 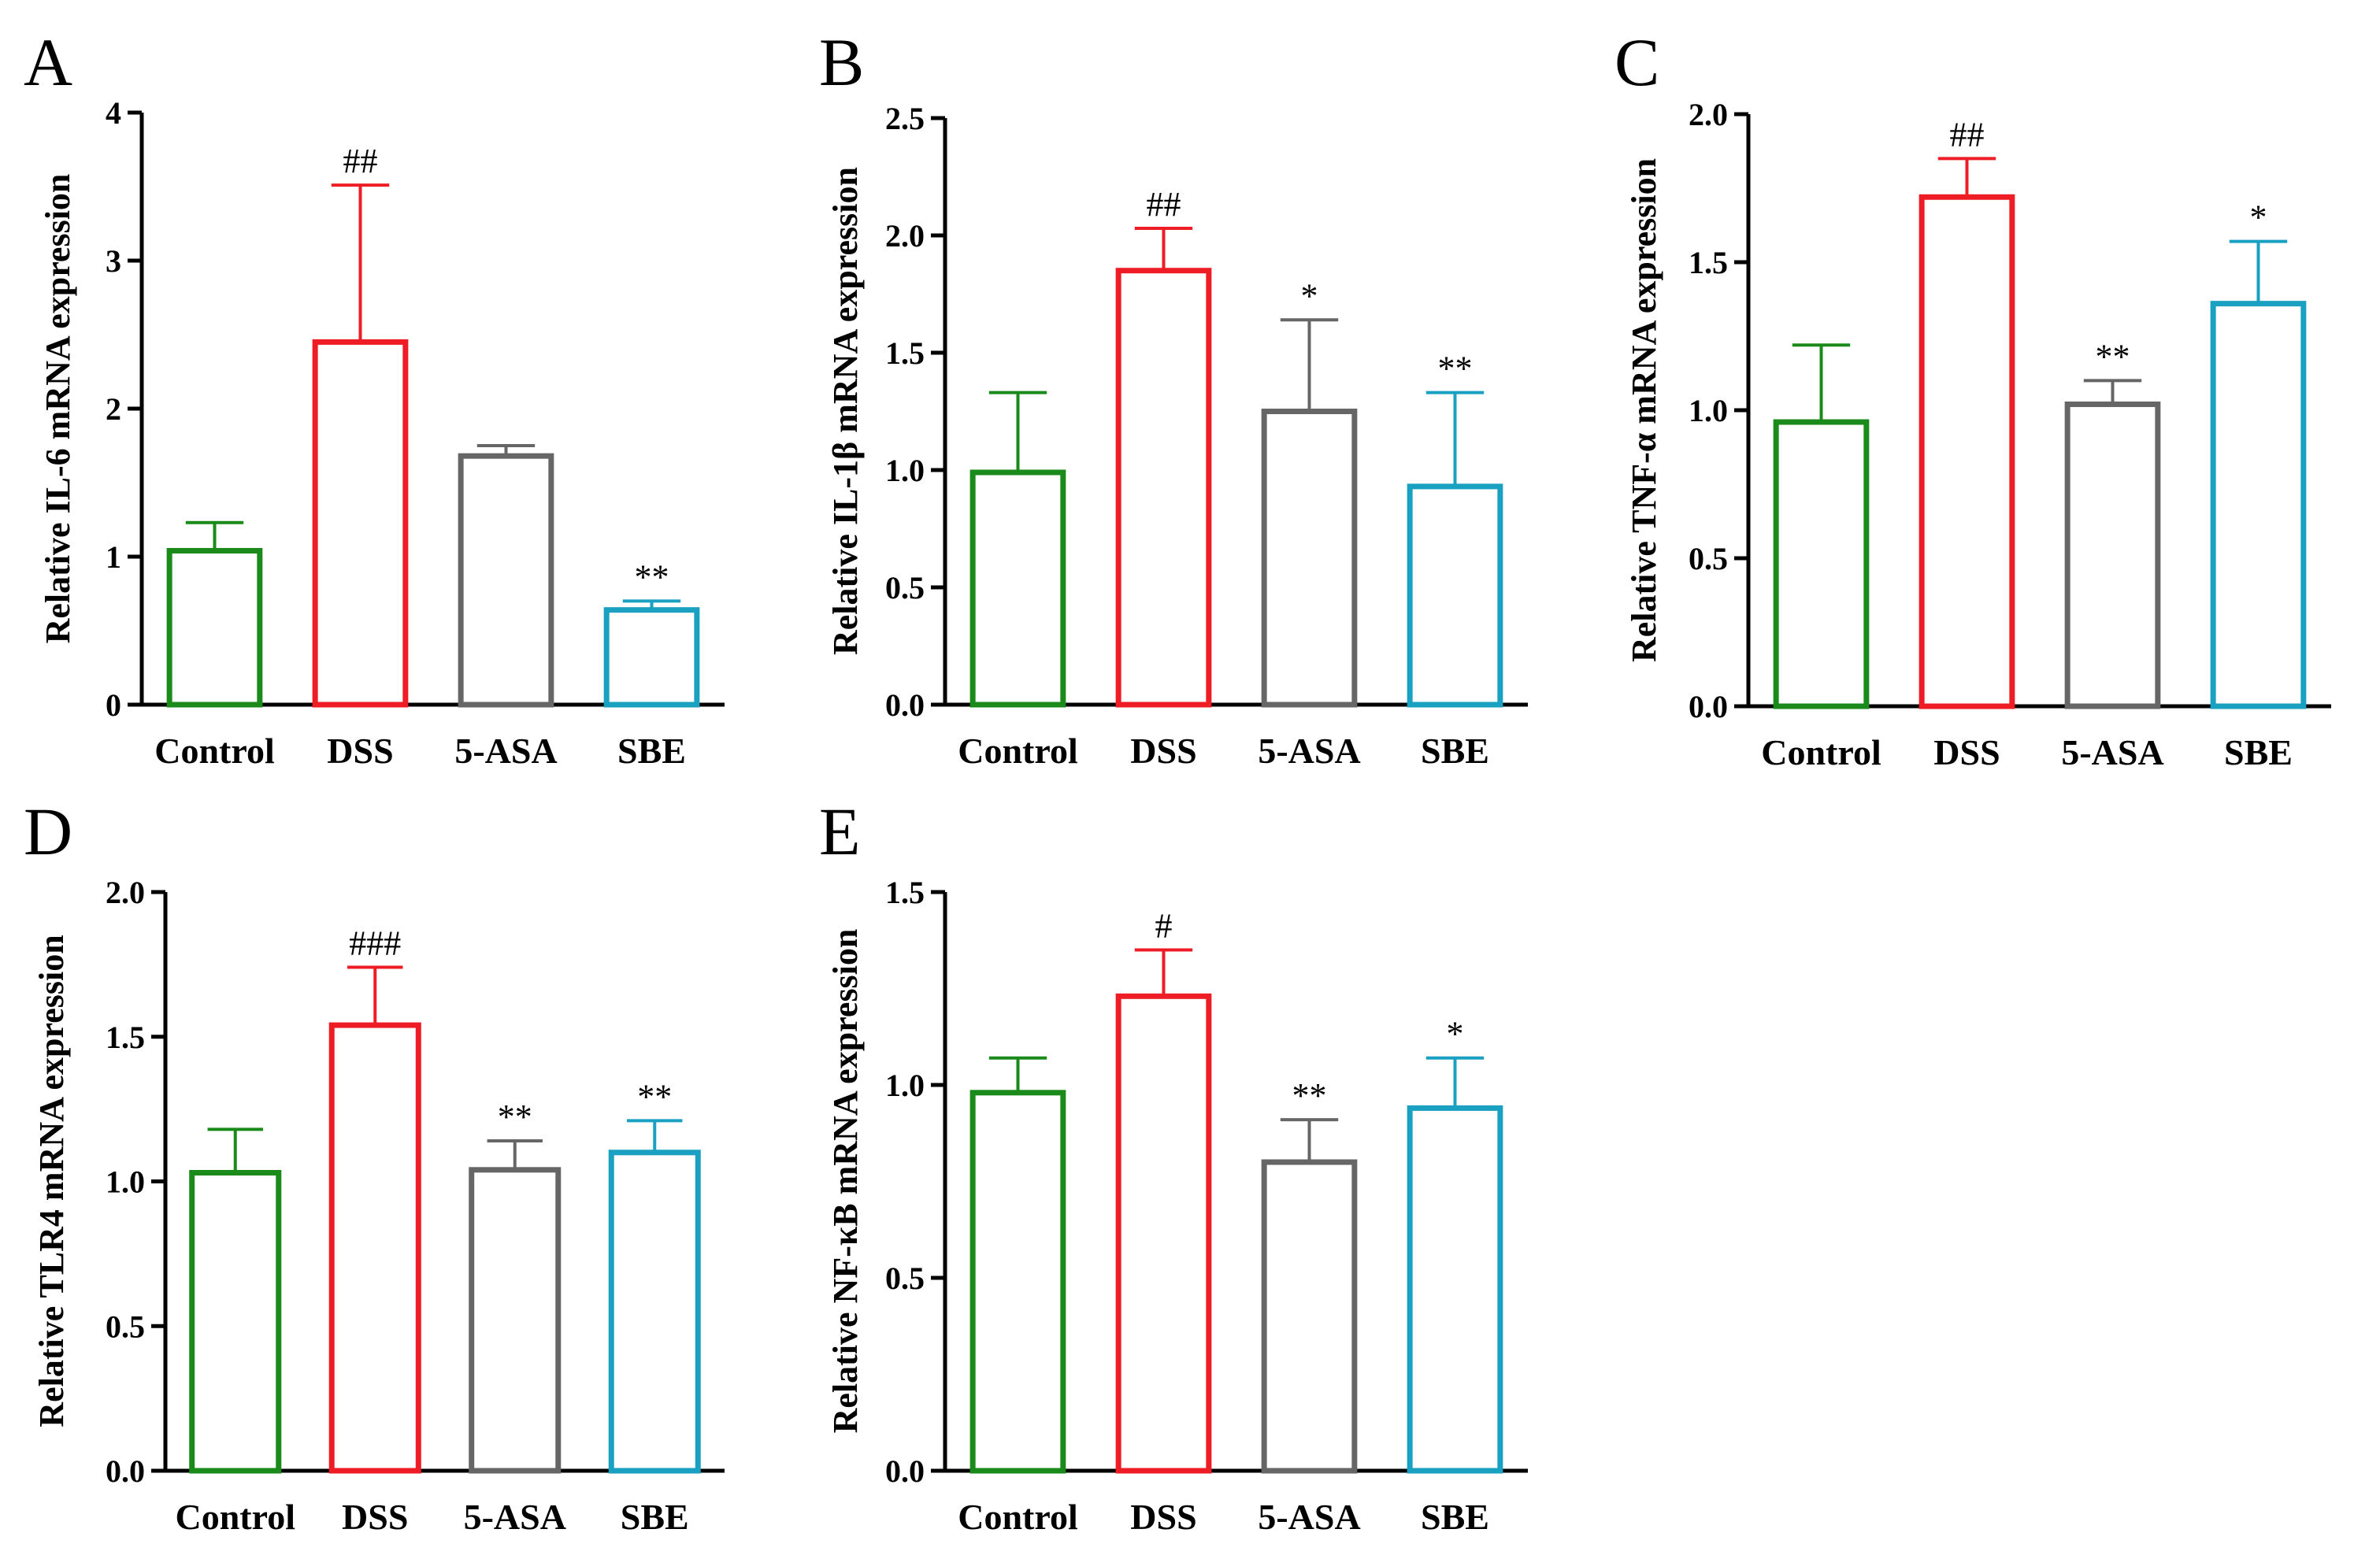 I want to click on y-tick-label-a: 1, so click(x=113, y=557).